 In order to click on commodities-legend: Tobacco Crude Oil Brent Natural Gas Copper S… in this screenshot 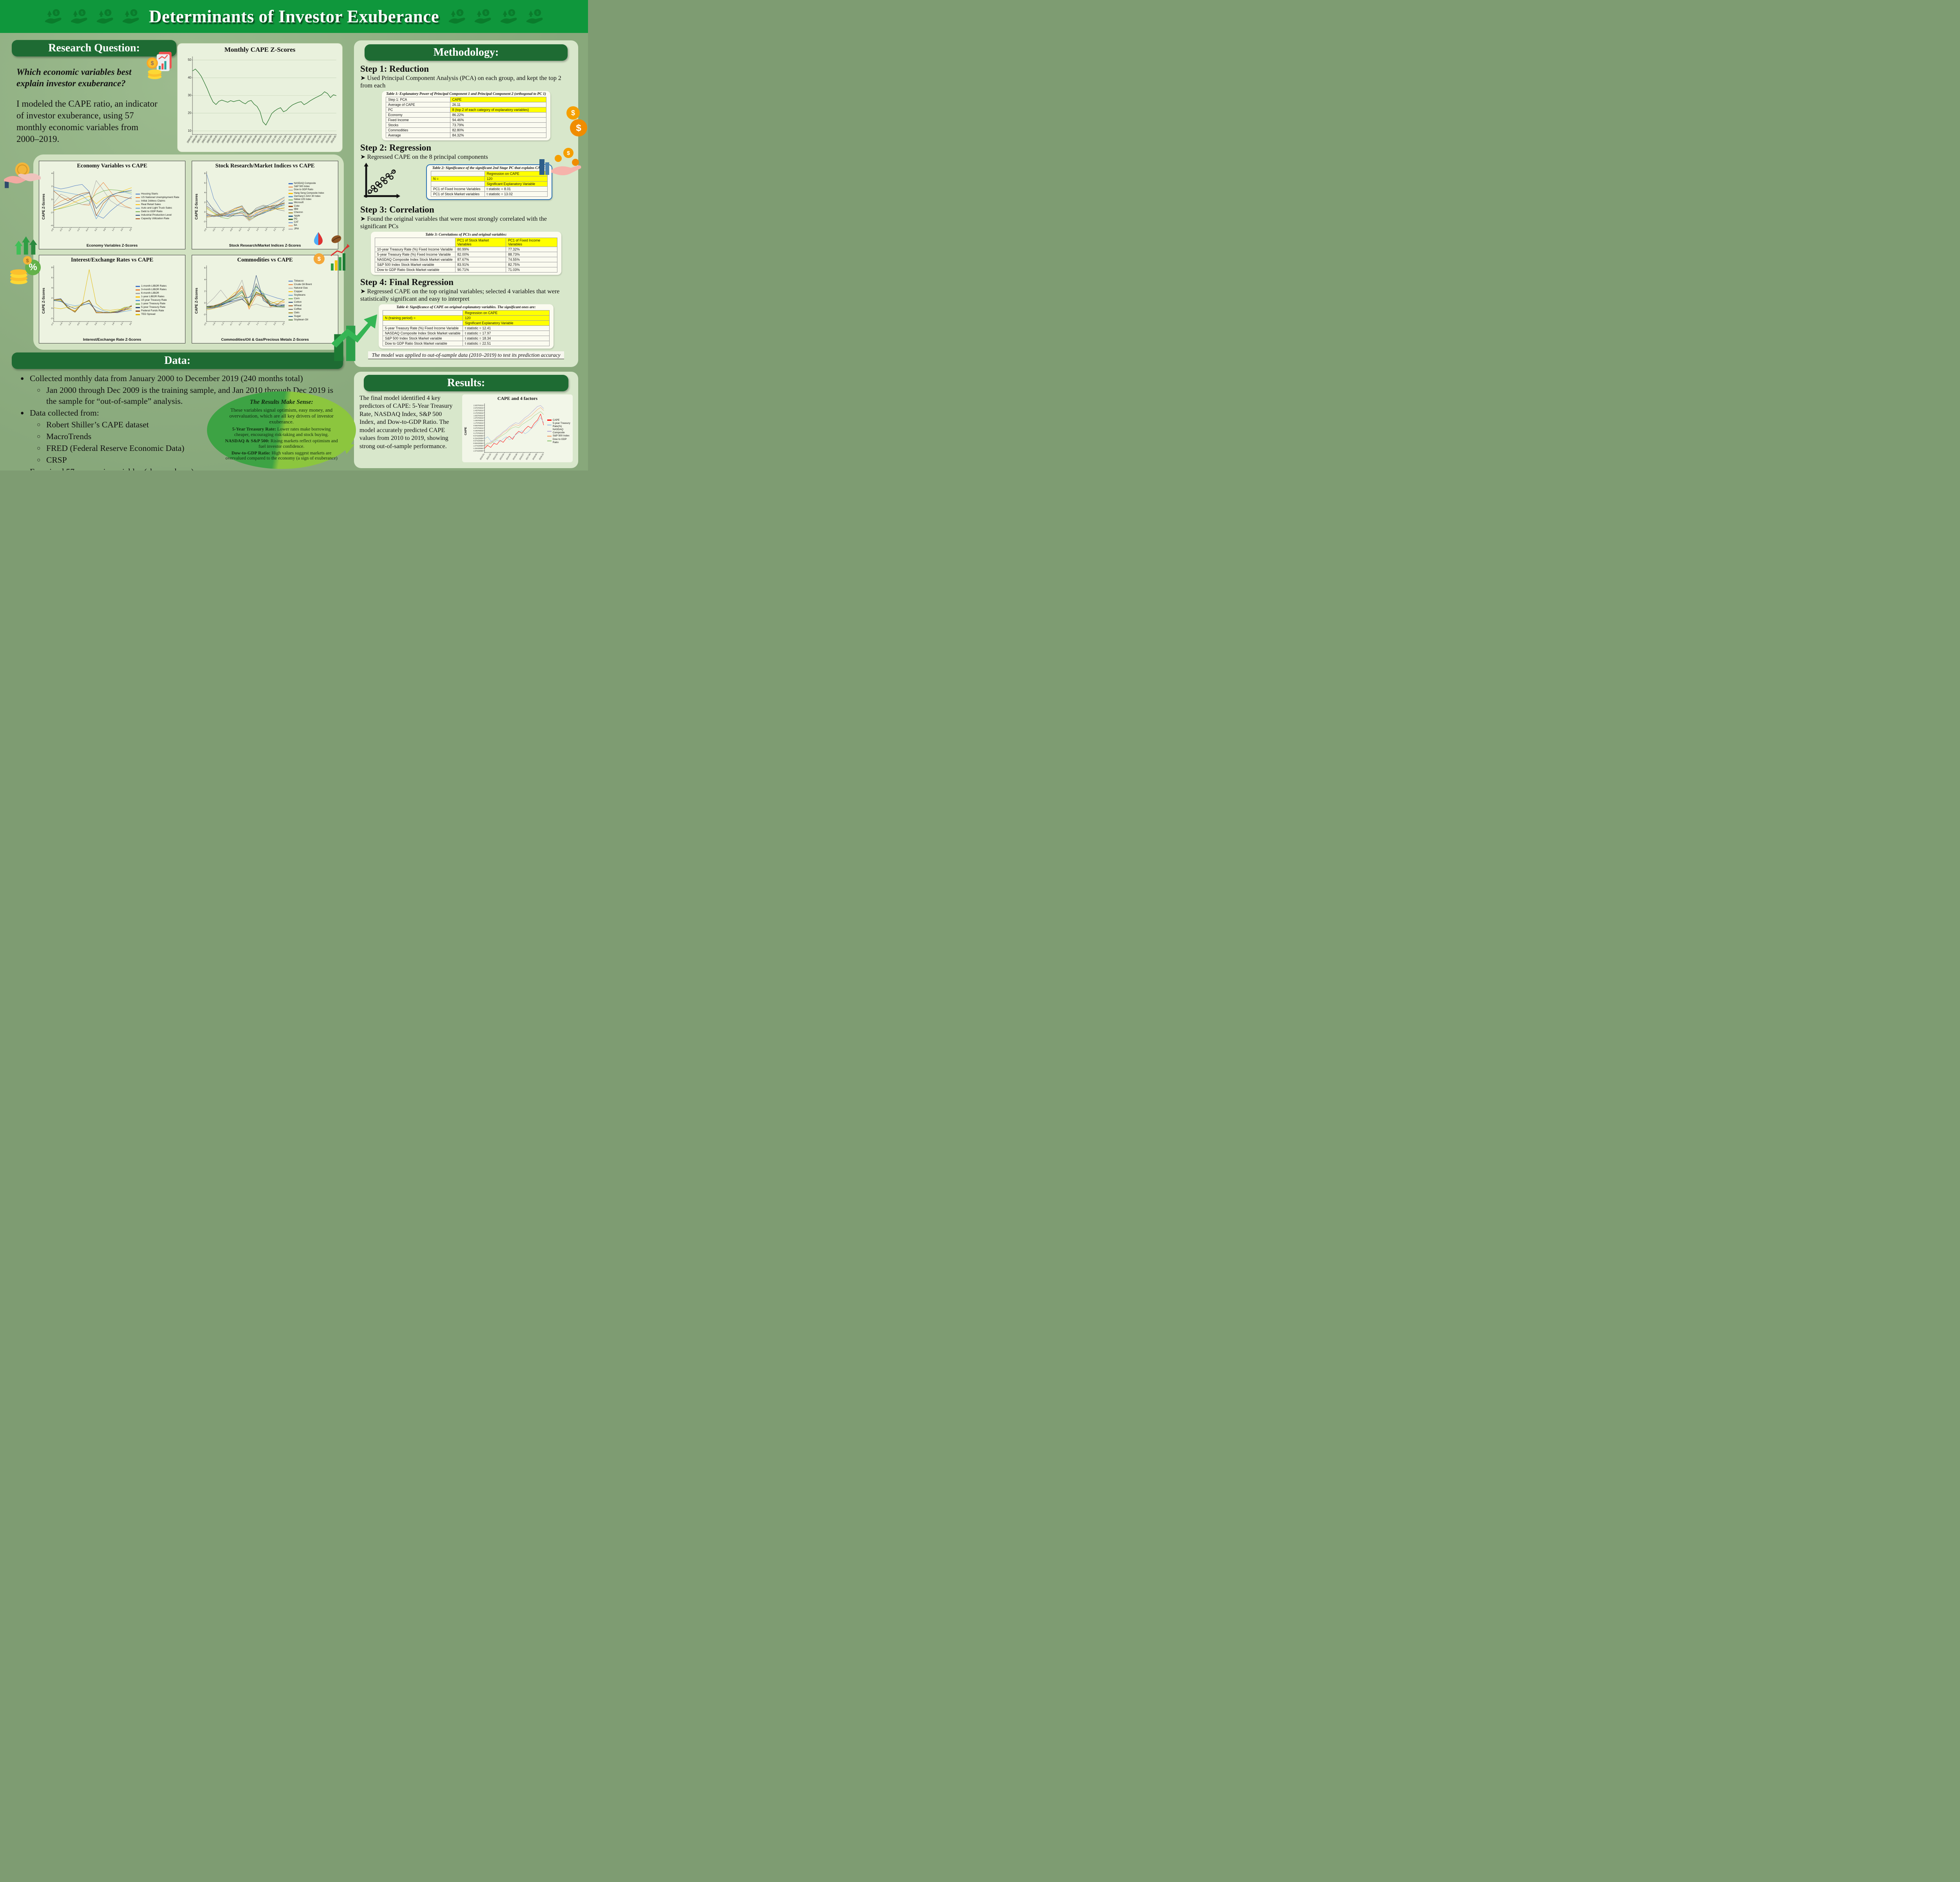, I will do `click(311, 300)`.